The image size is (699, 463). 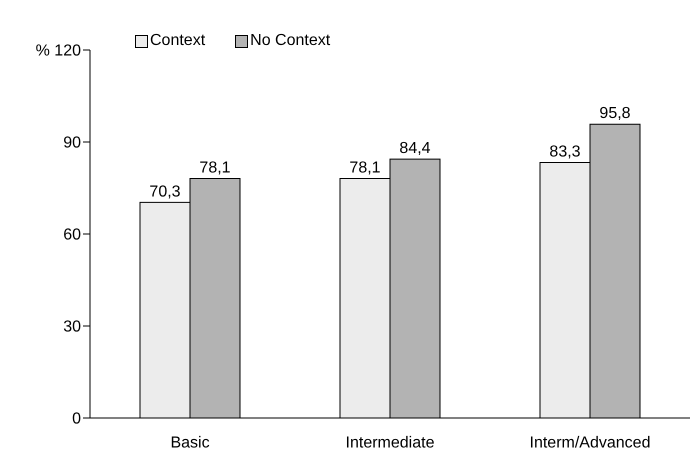 What do you see at coordinates (590, 443) in the screenshot?
I see `x-tick-label: Interm/Advanced` at bounding box center [590, 443].